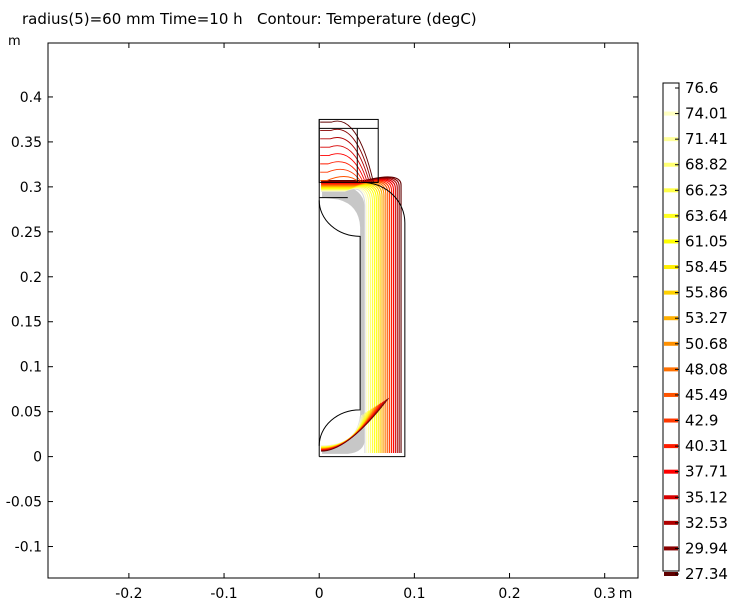 The height and width of the screenshot is (605, 741). I want to click on y-tick-label: -0.05, so click(24, 503).